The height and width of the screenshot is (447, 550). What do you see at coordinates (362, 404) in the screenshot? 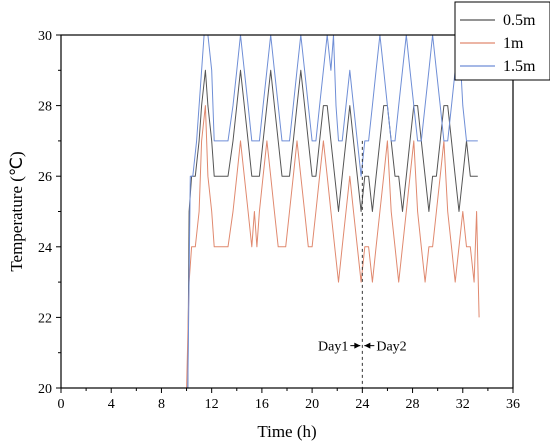
I see `x-tick-label: 24` at bounding box center [362, 404].